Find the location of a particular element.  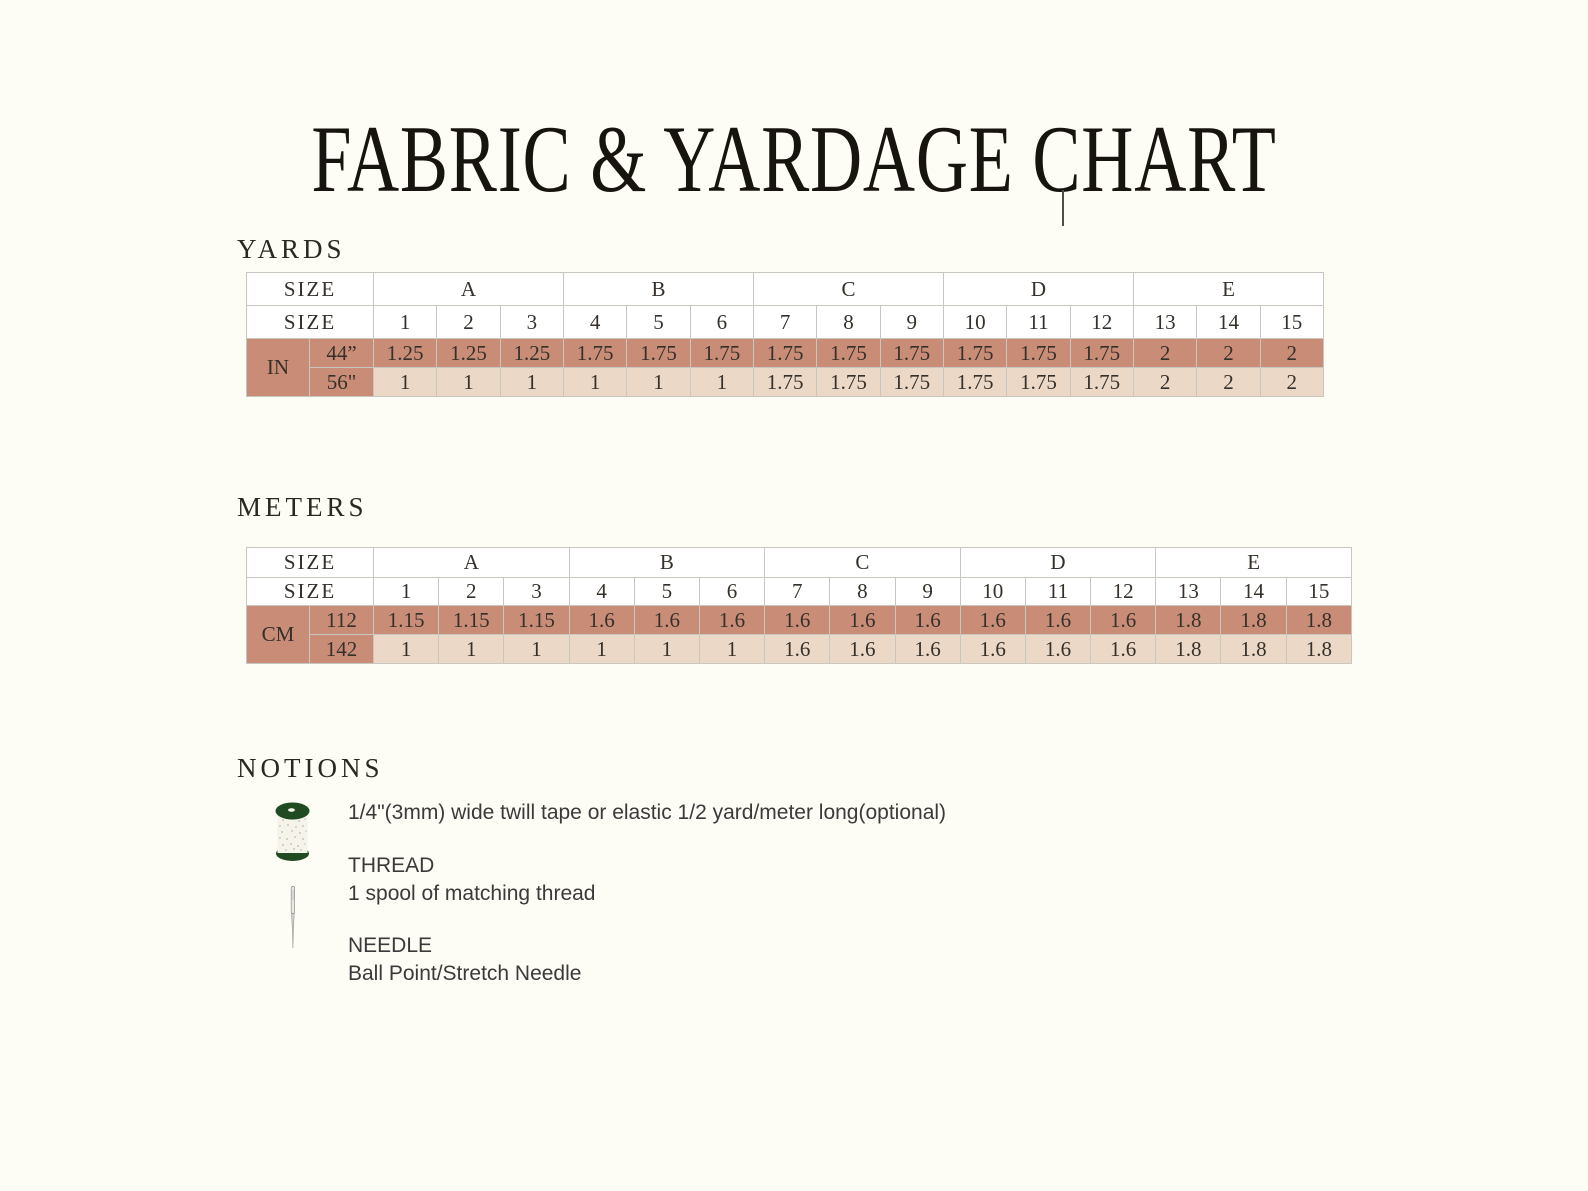

meters-group-header-cell: C is located at coordinates (862, 562).